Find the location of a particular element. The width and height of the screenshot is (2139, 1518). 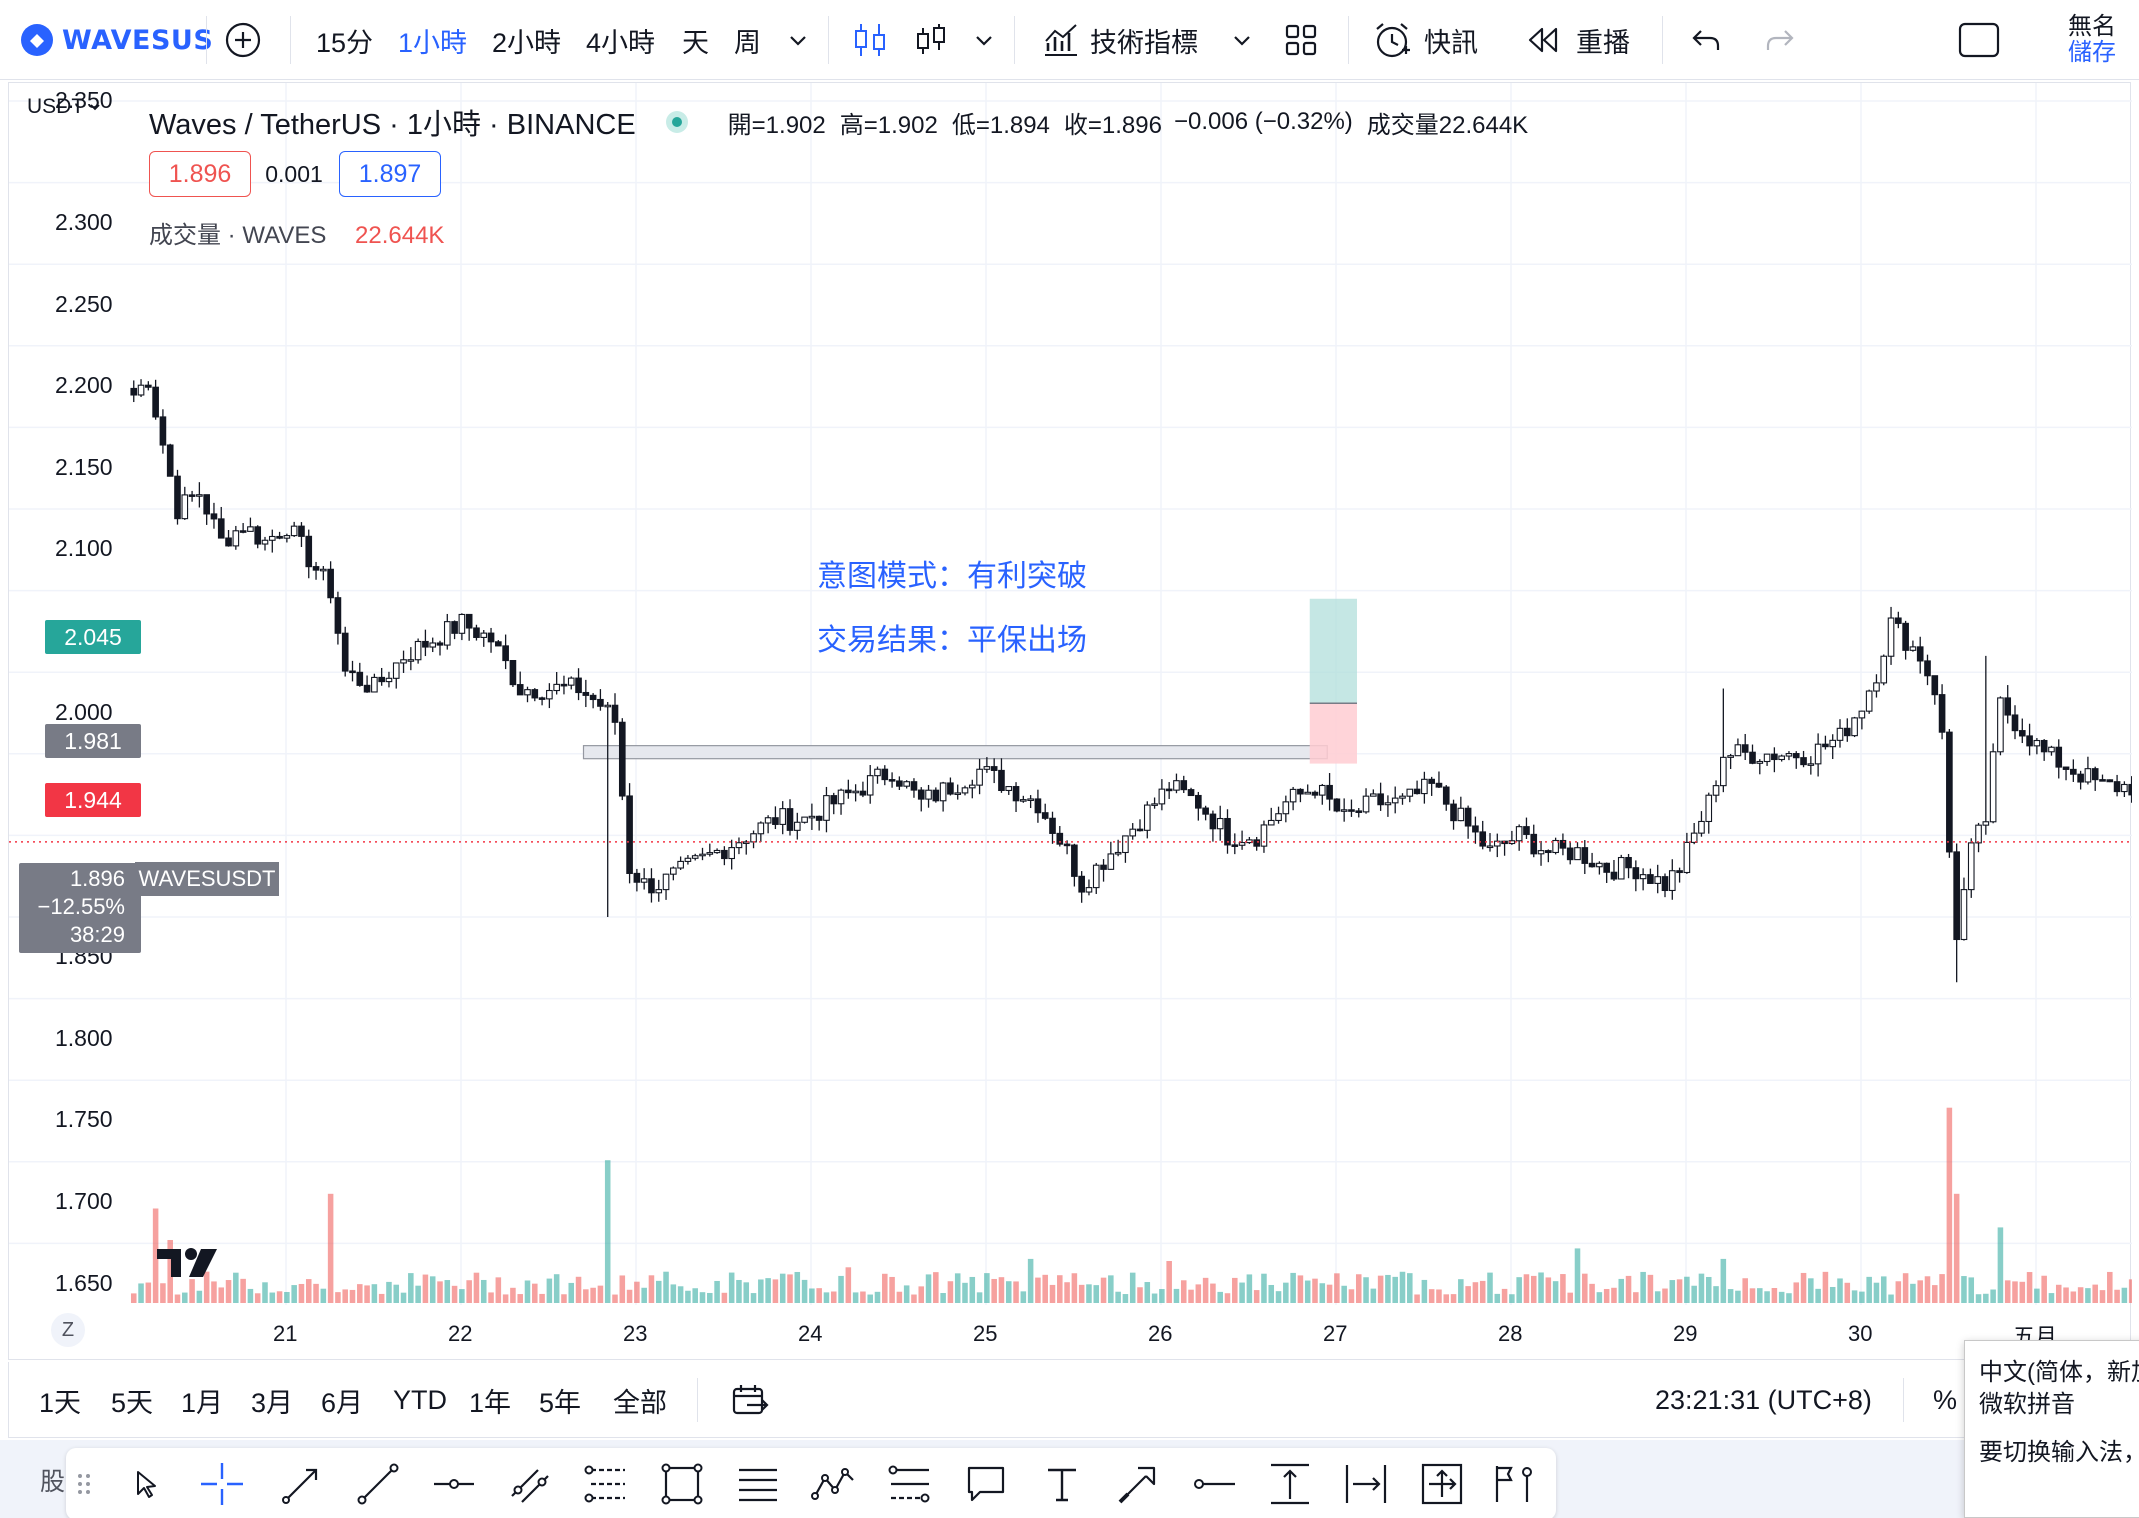

brush-tool is located at coordinates (1138, 1484).